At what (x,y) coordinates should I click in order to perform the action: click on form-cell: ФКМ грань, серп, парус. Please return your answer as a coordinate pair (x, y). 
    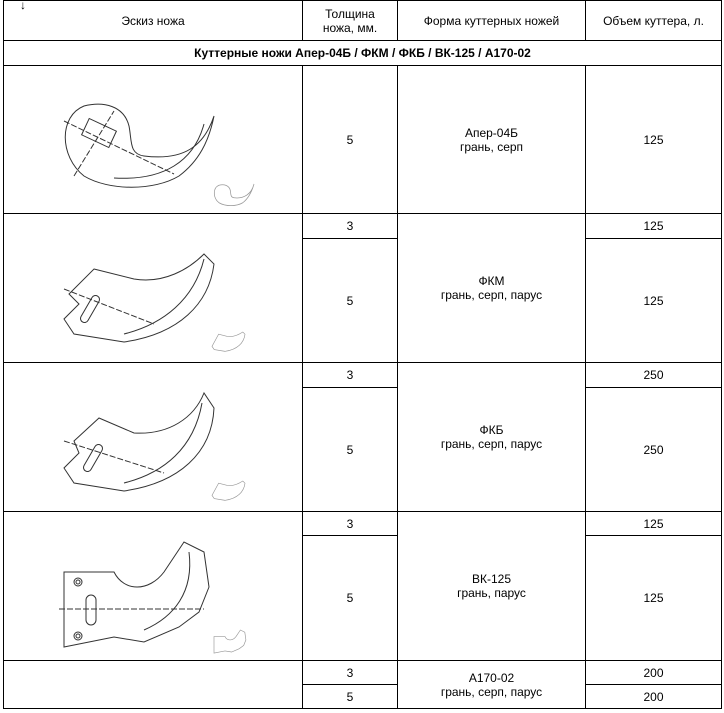
    Looking at the image, I should click on (491, 288).